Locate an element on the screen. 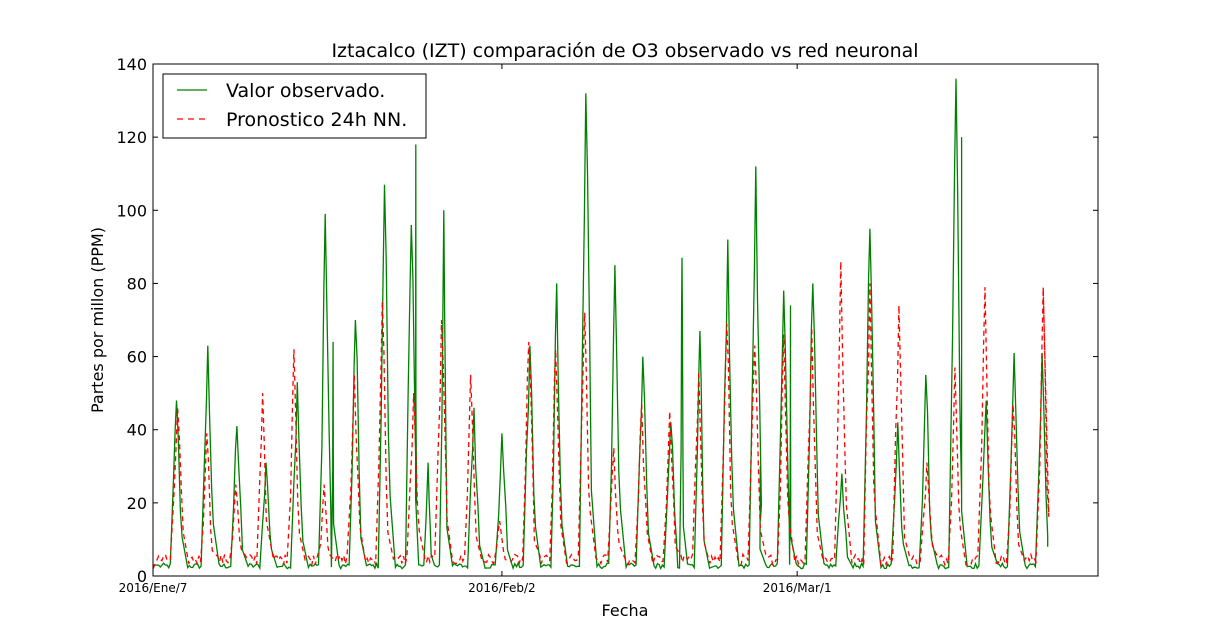 The width and height of the screenshot is (1220, 640). legend-label-observed: Valor observado. is located at coordinates (305, 91).